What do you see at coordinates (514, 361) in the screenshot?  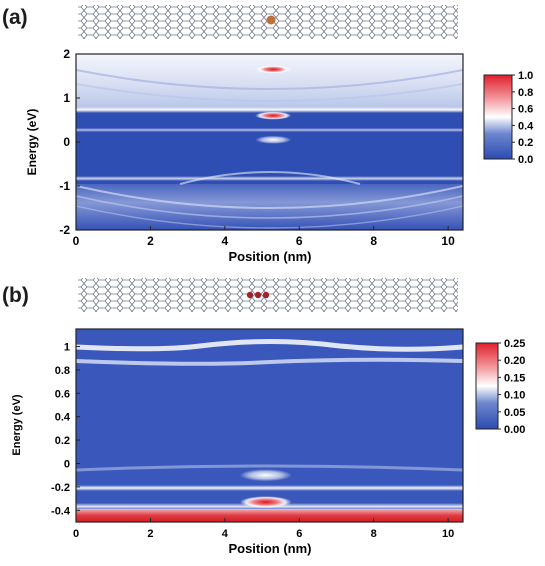 I see `colorbar-tick-label: 0.20` at bounding box center [514, 361].